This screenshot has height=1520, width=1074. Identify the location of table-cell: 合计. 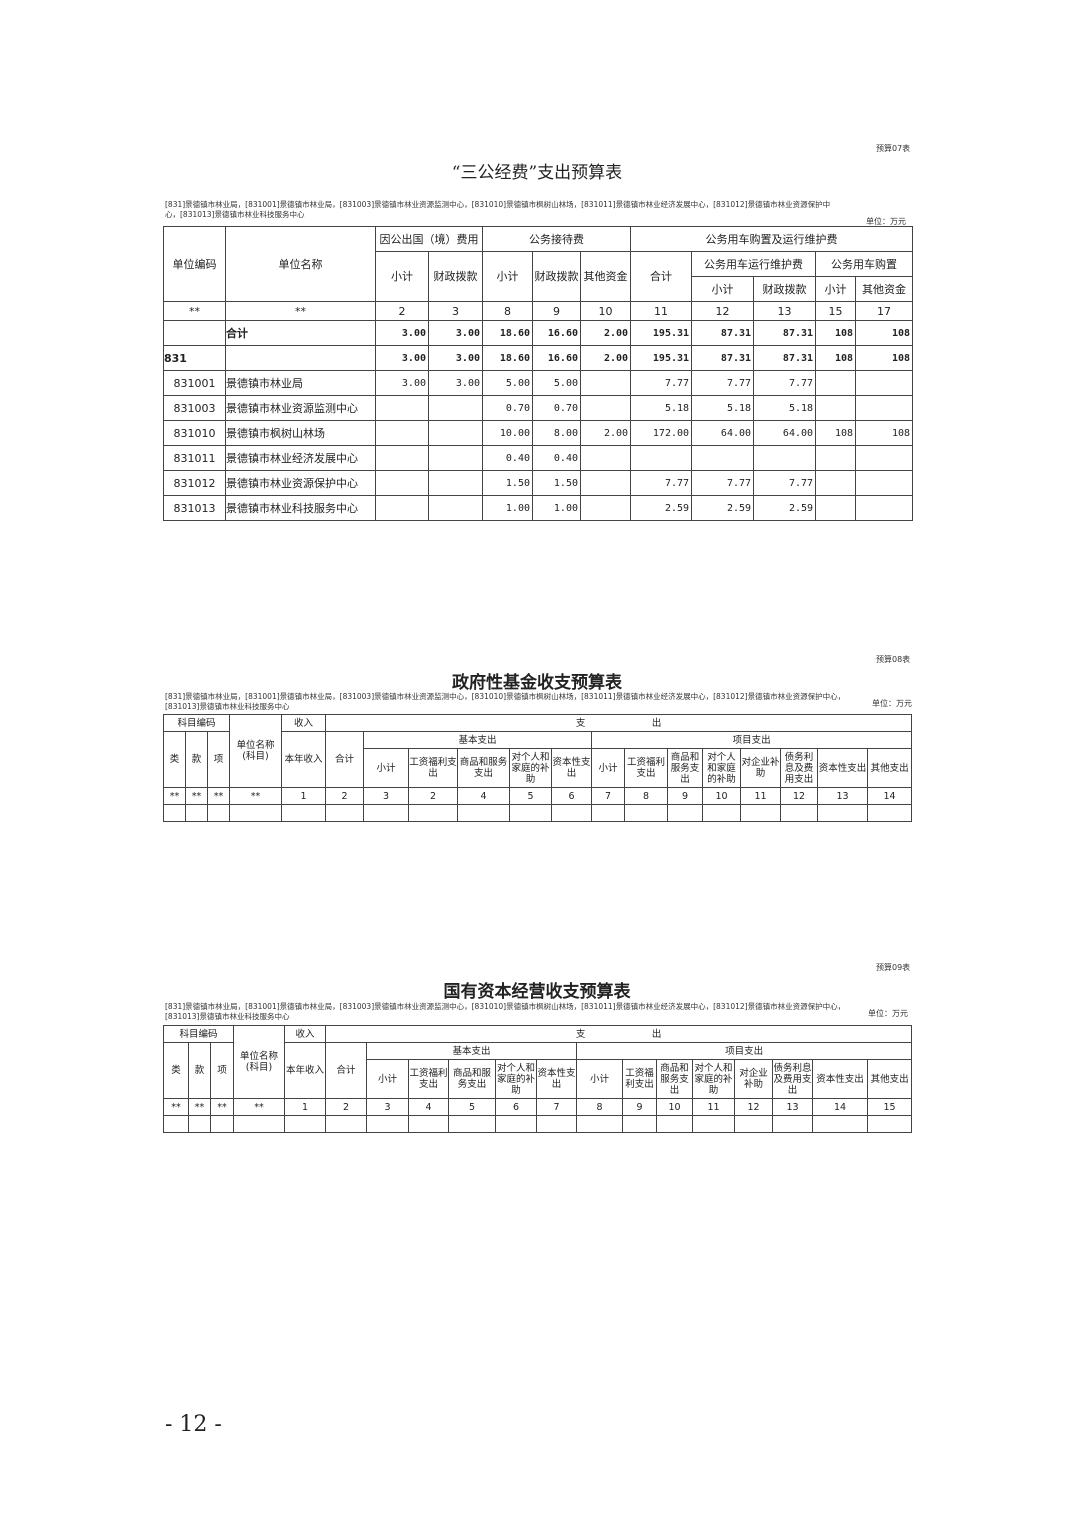
(300, 333).